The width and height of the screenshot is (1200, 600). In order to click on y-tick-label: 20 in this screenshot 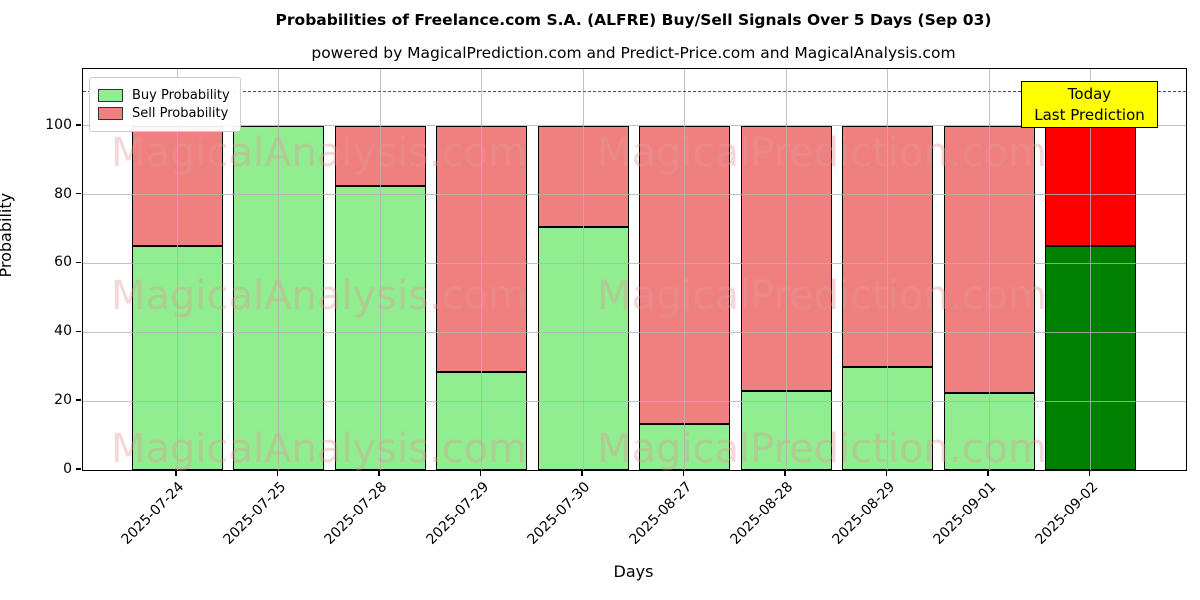, I will do `click(63, 400)`.